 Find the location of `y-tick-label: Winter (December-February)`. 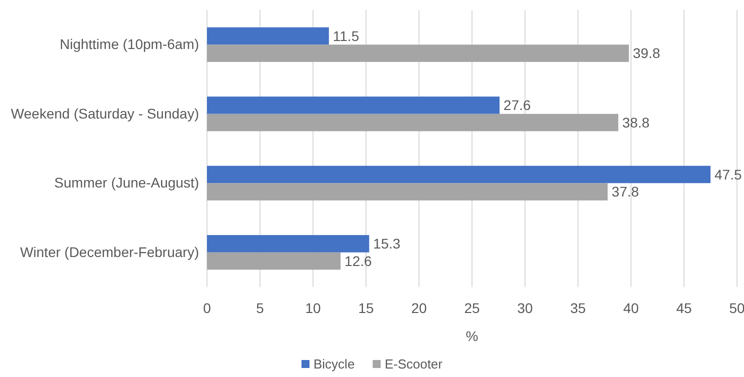

y-tick-label: Winter (December-February) is located at coordinates (109, 252).